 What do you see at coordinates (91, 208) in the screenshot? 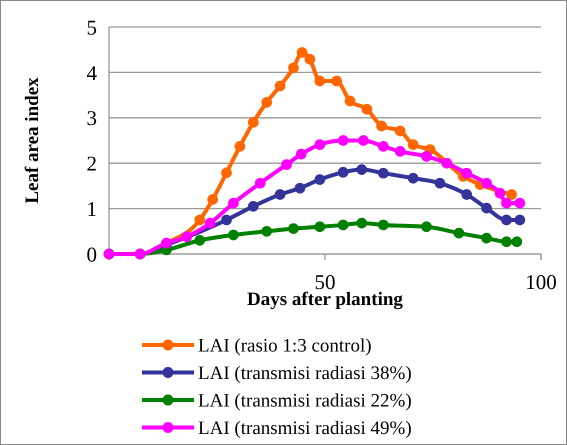
I see `y-tick-label: 1` at bounding box center [91, 208].